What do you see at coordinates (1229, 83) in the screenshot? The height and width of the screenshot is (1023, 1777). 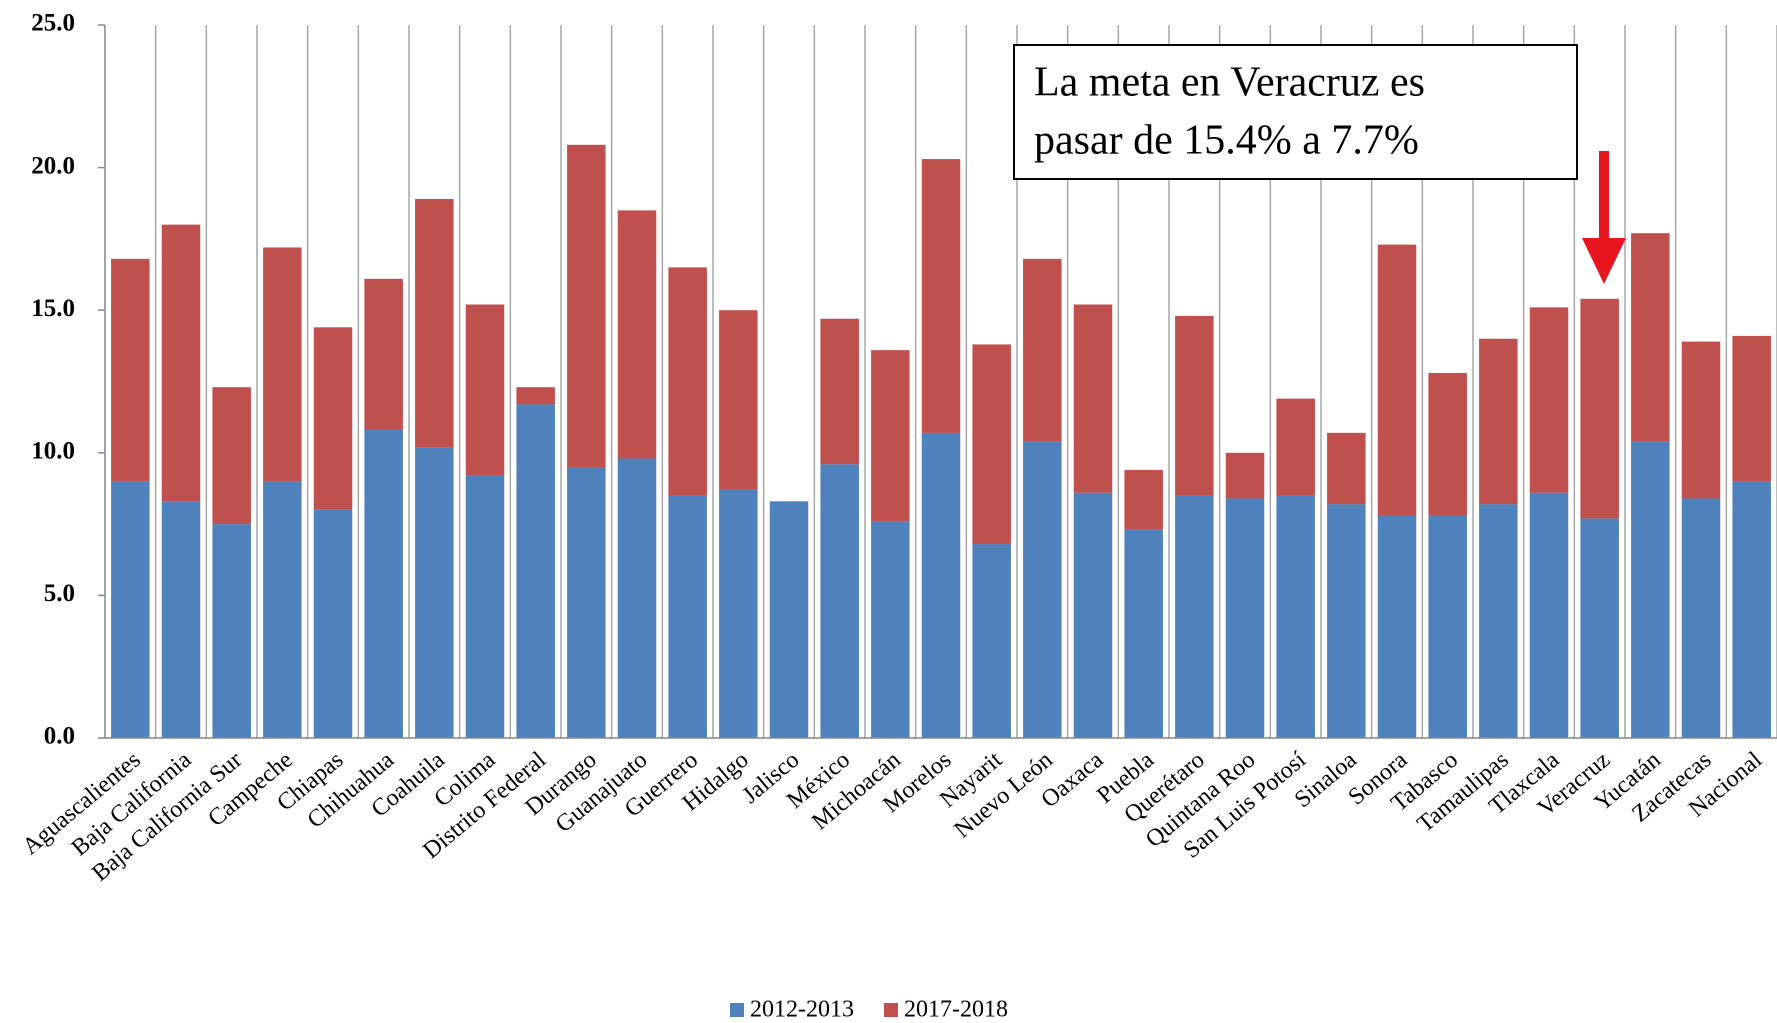 I see `annotation: La meta en Veracruz es` at bounding box center [1229, 83].